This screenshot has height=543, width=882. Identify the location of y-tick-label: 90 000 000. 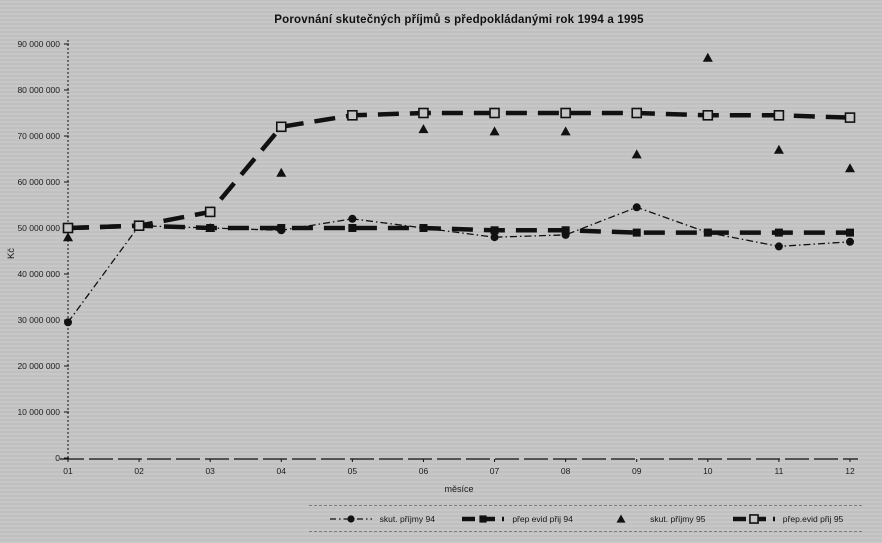
(38, 44).